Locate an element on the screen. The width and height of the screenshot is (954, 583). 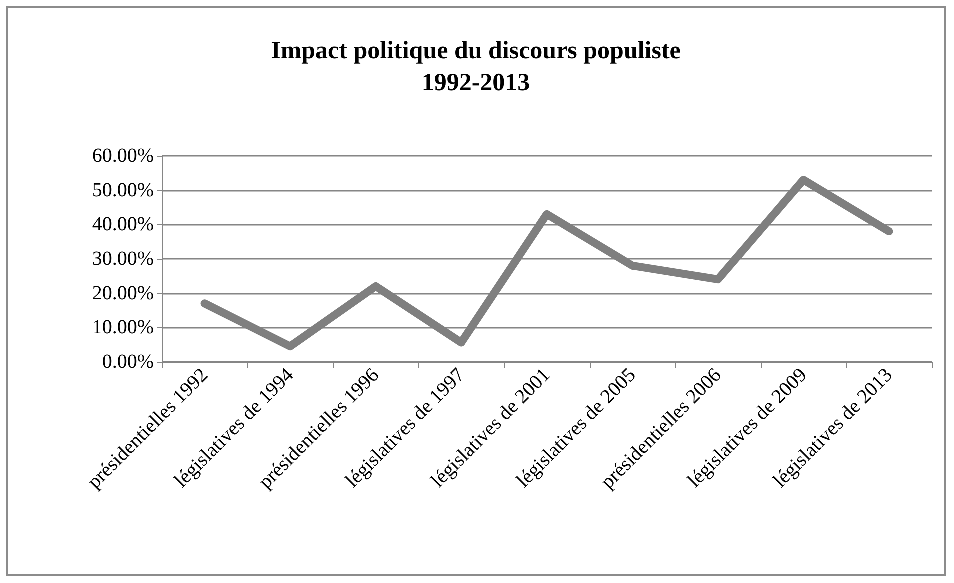
y-tick-label: 10.00% is located at coordinates (123, 327).